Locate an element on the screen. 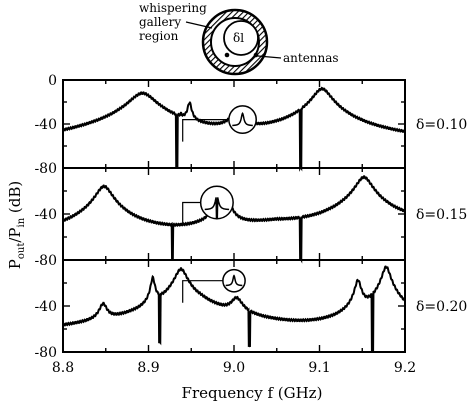 Image resolution: width=469 pixels, height=405 pixels. antennas-label: antennas is located at coordinates (311, 58).